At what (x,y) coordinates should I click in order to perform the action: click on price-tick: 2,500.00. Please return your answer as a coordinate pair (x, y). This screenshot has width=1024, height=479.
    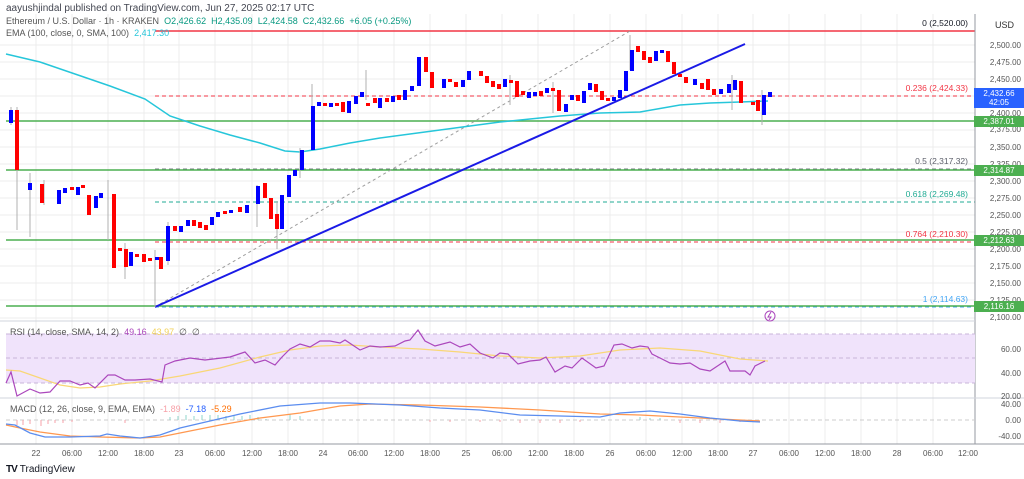
    Looking at the image, I should click on (1005, 45).